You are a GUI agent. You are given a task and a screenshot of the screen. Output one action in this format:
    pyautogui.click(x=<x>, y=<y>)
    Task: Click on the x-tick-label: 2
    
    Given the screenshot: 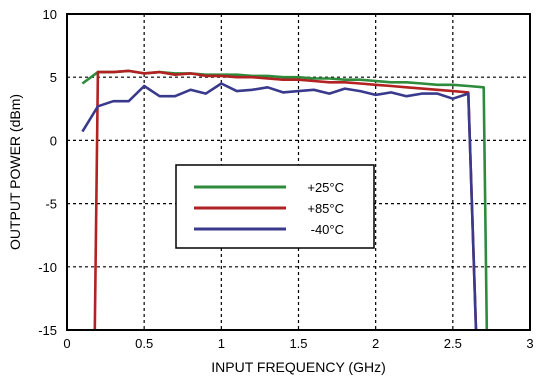 What is the action you would take?
    pyautogui.click(x=375, y=343)
    